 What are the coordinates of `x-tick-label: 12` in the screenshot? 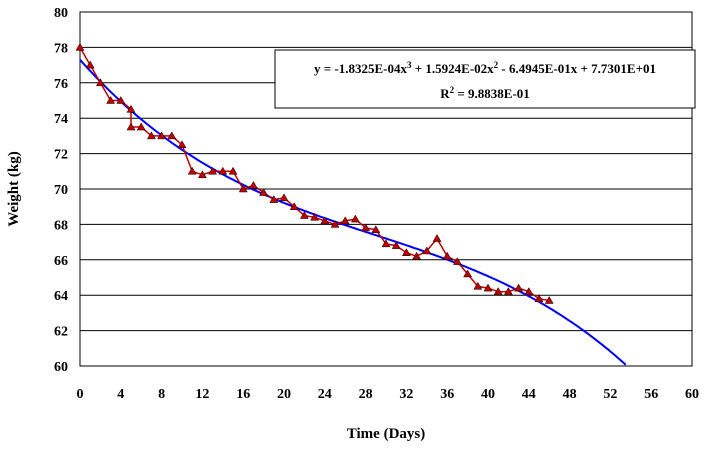 It's located at (202, 394).